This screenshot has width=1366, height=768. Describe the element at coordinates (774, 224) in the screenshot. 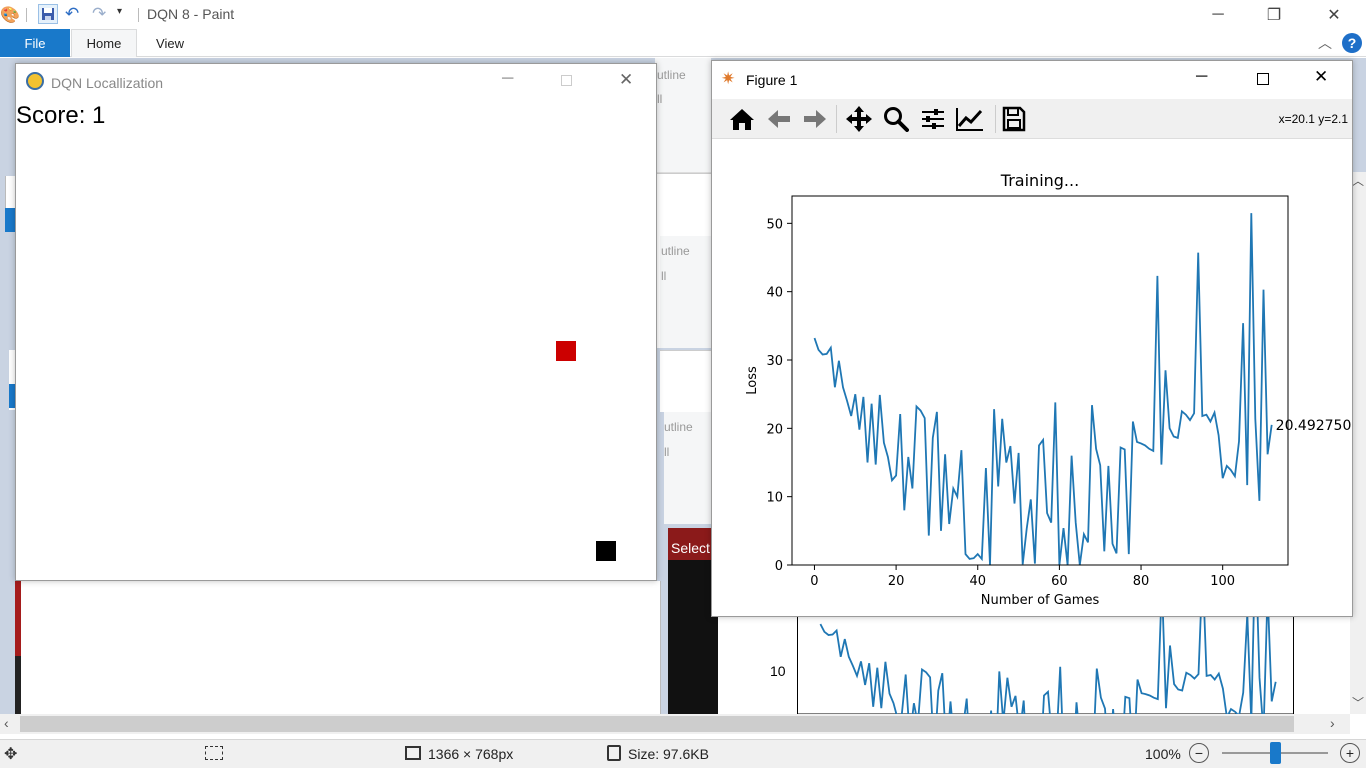

I see `y-tick-label: 50` at that location.